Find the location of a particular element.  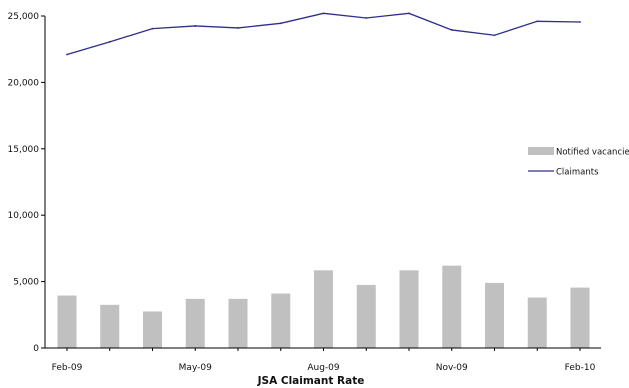

legend: Notified vacancies Claimants is located at coordinates (578, 162).